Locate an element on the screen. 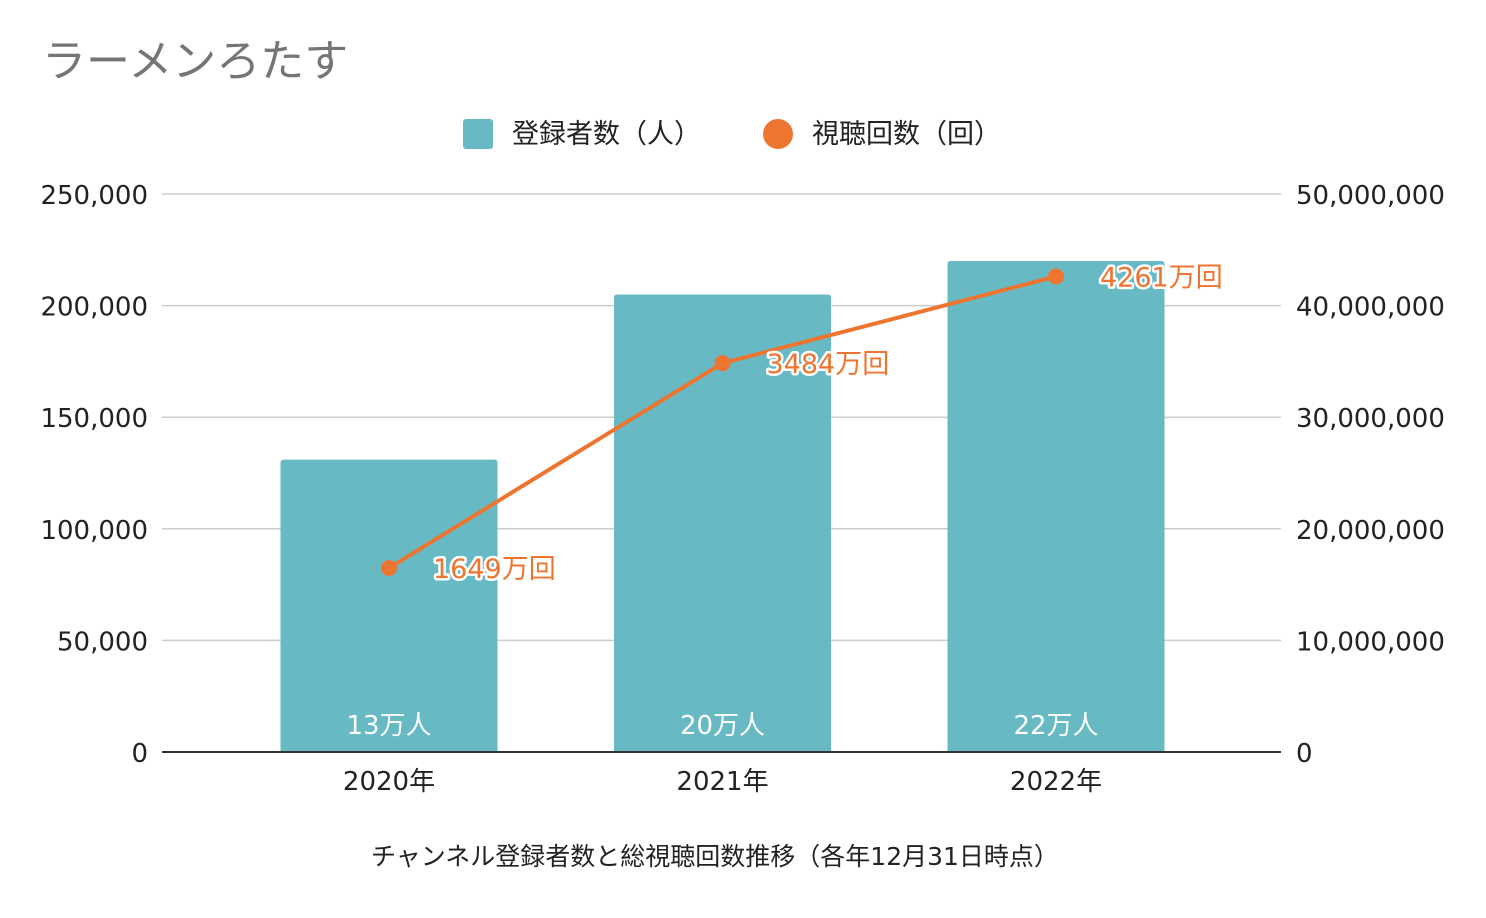  views-data-label: 1649万回 is located at coordinates (494, 569).